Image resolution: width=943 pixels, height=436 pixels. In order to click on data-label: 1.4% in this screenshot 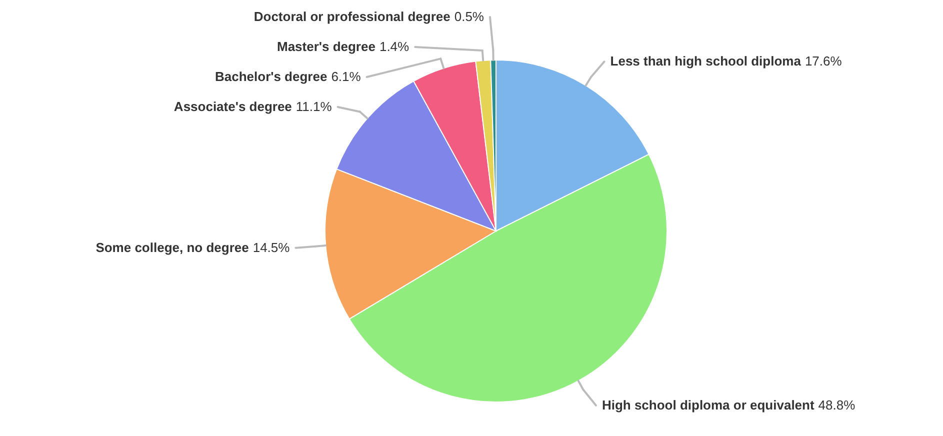, I will do `click(394, 46)`.